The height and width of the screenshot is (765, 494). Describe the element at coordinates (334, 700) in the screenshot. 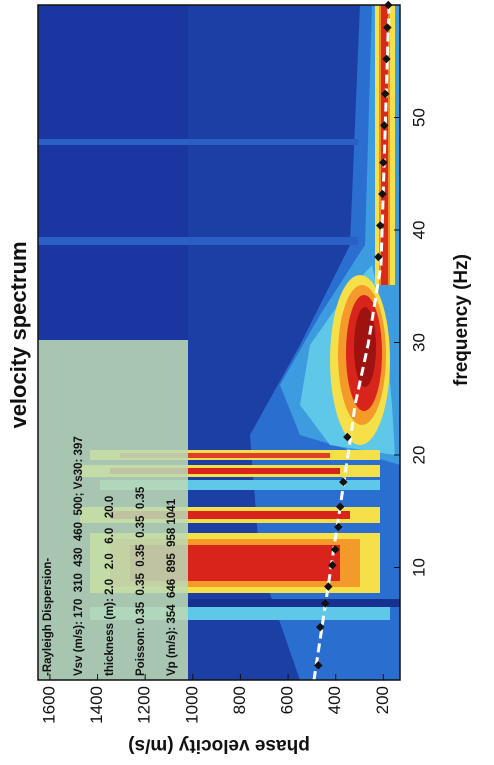

I see `y-tick-label: 400` at that location.